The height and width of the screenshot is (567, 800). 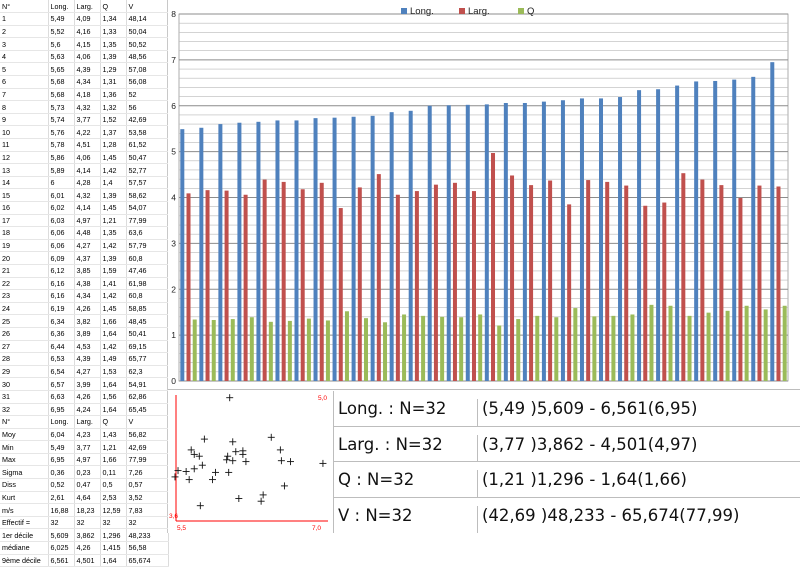 What do you see at coordinates (24, 271) in the screenshot?
I see `table-cell: 21` at bounding box center [24, 271].